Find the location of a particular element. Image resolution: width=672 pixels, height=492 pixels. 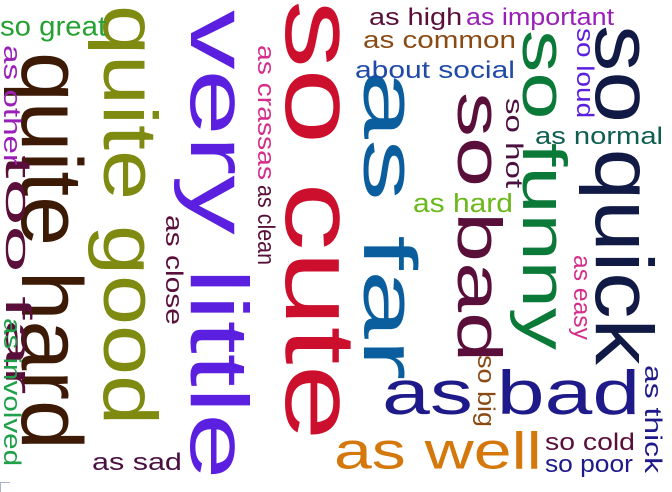

word-so-great: so great is located at coordinates (53, 26).